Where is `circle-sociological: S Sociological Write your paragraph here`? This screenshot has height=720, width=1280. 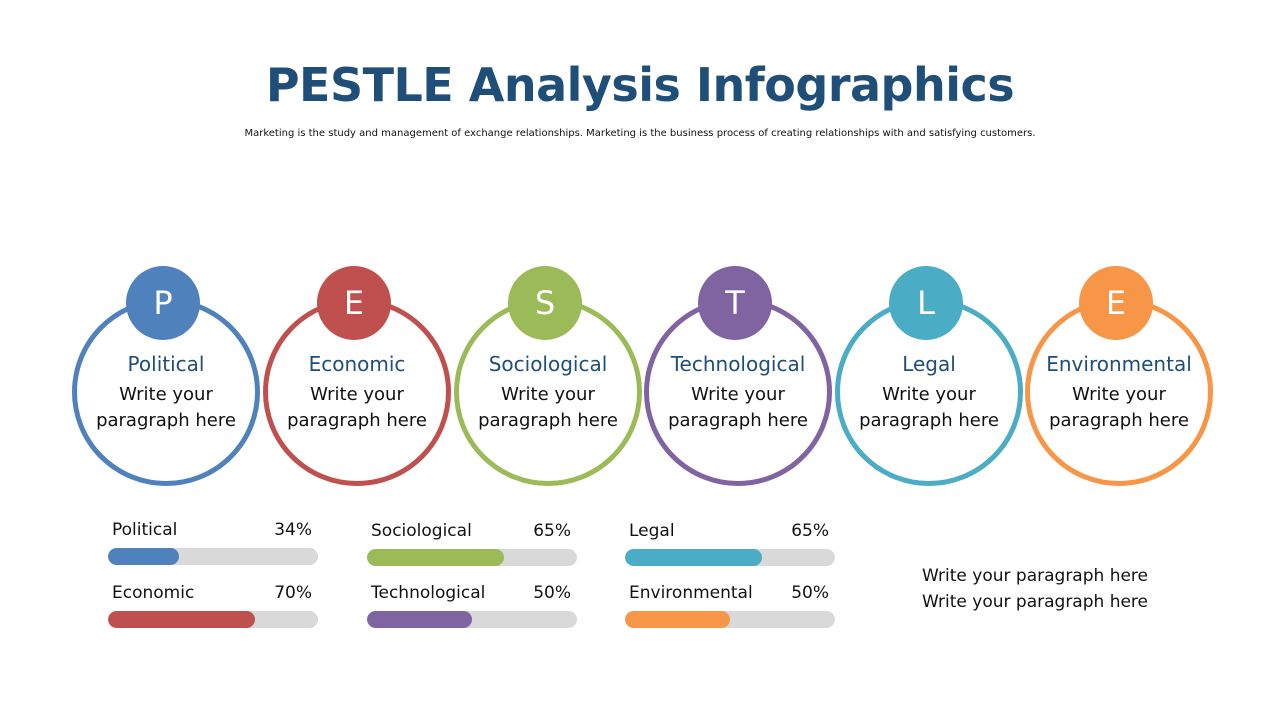
circle-sociological: S Sociological Write your paragraph here is located at coordinates (547, 376).